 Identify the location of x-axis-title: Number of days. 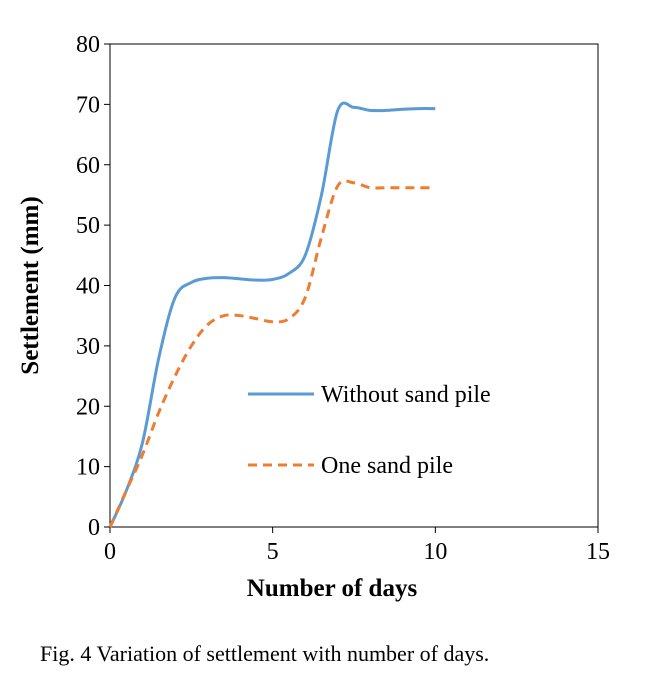
(332, 588).